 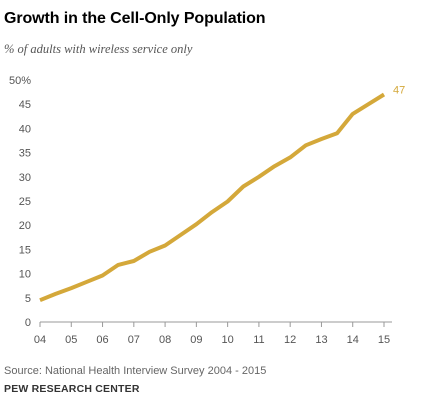 What do you see at coordinates (25, 202) in the screenshot?
I see `y-tick-label: 25` at bounding box center [25, 202].